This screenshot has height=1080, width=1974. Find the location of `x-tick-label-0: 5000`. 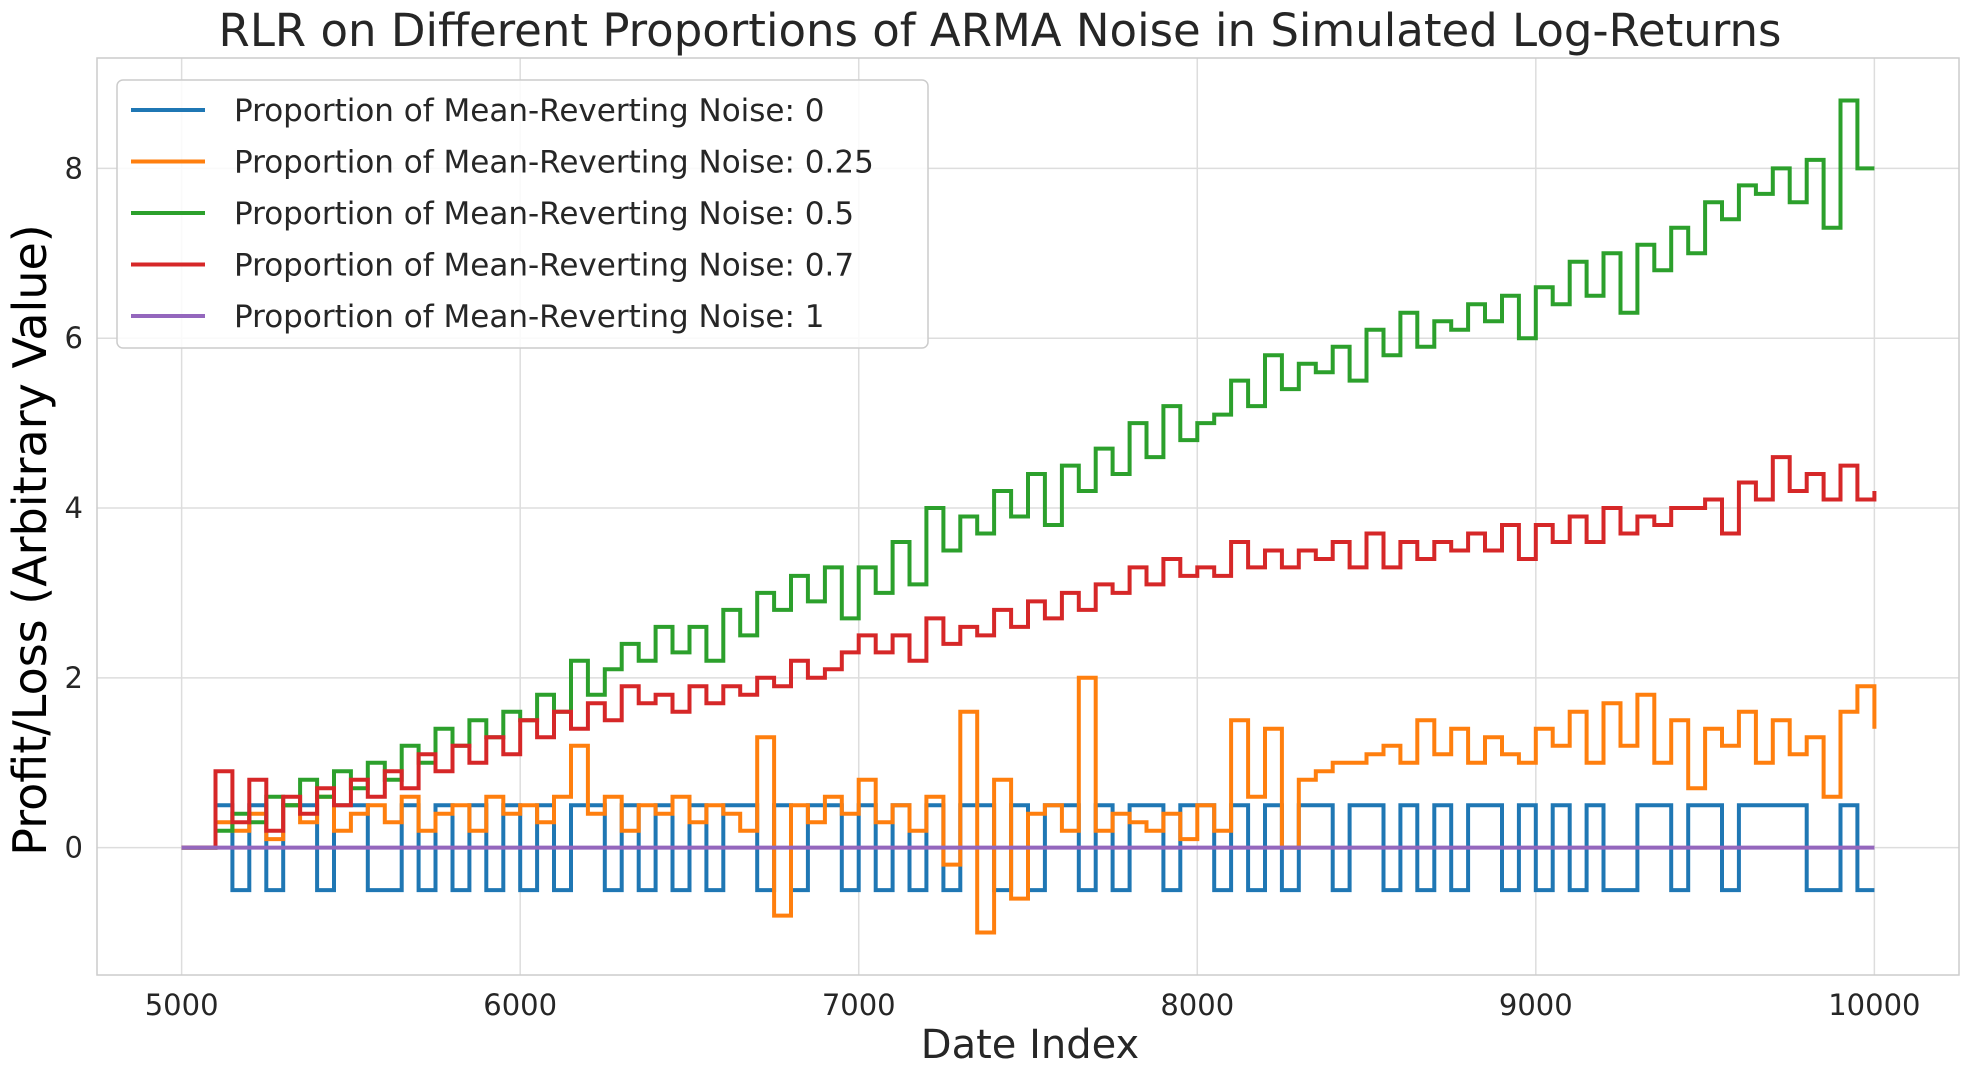

x-tick-label-0: 5000 is located at coordinates (182, 1005).